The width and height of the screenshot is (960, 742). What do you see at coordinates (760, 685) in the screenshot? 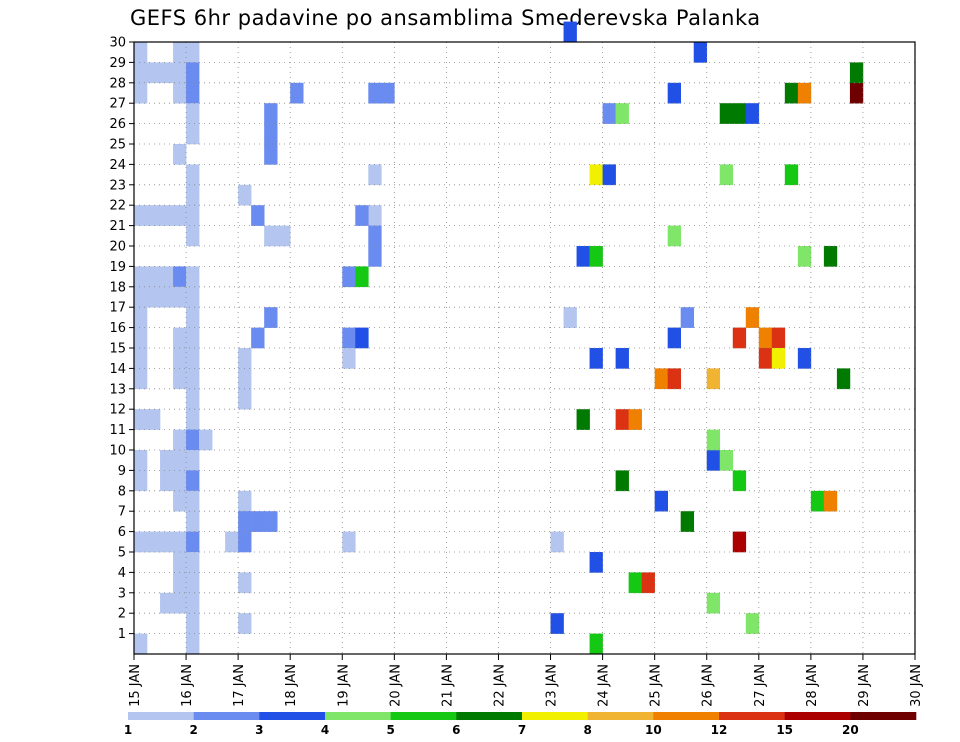
I see `x-tick-label: 27 JAN` at bounding box center [760, 685].